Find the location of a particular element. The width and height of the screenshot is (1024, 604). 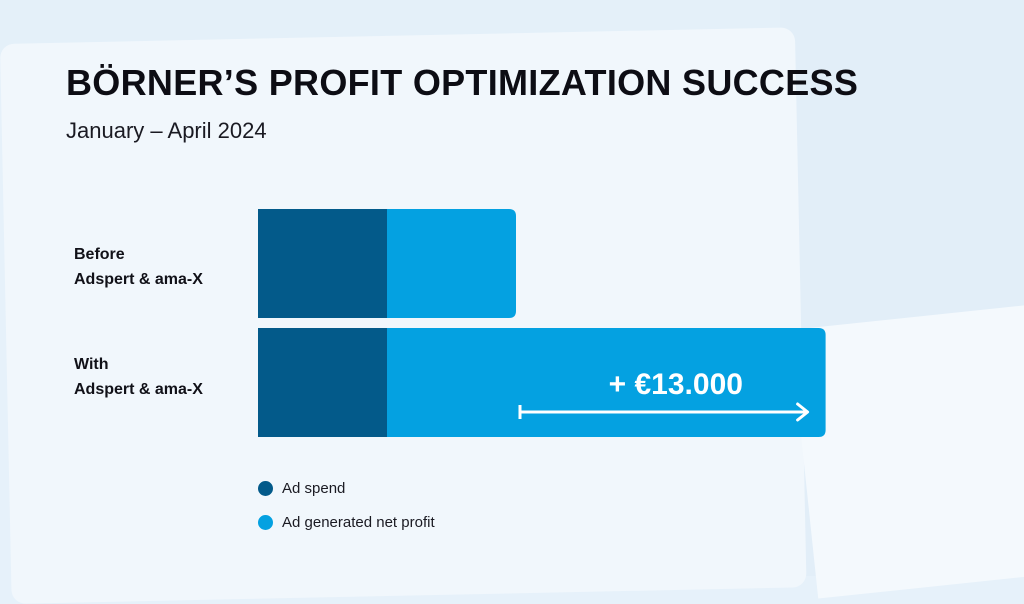

row-label-with-line1: With is located at coordinates (91, 364).